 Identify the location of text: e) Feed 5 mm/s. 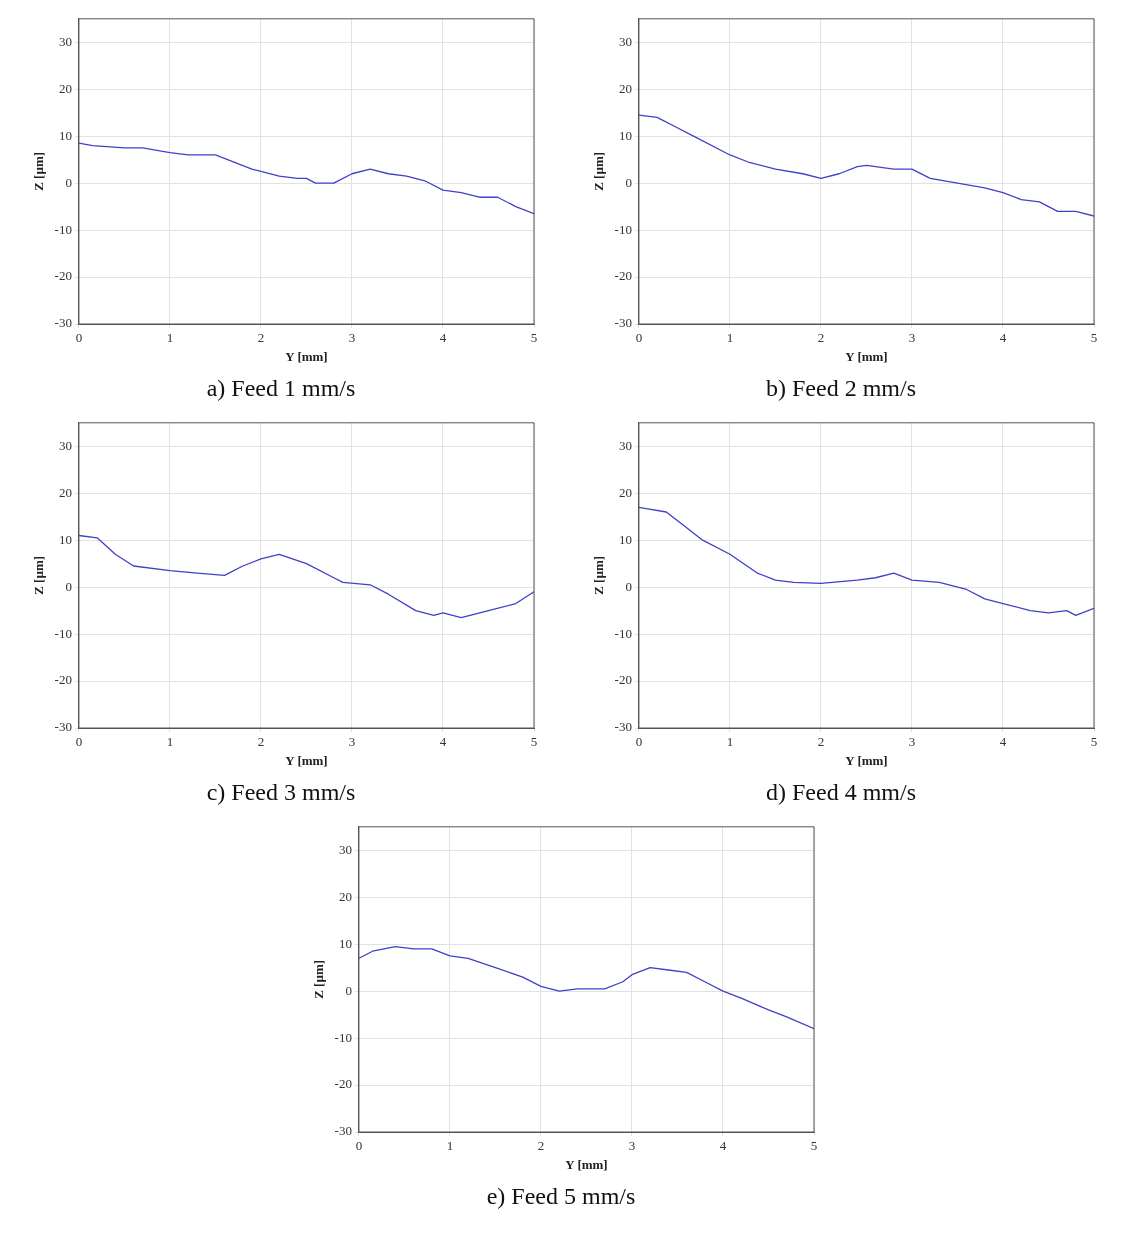
(561, 1195).